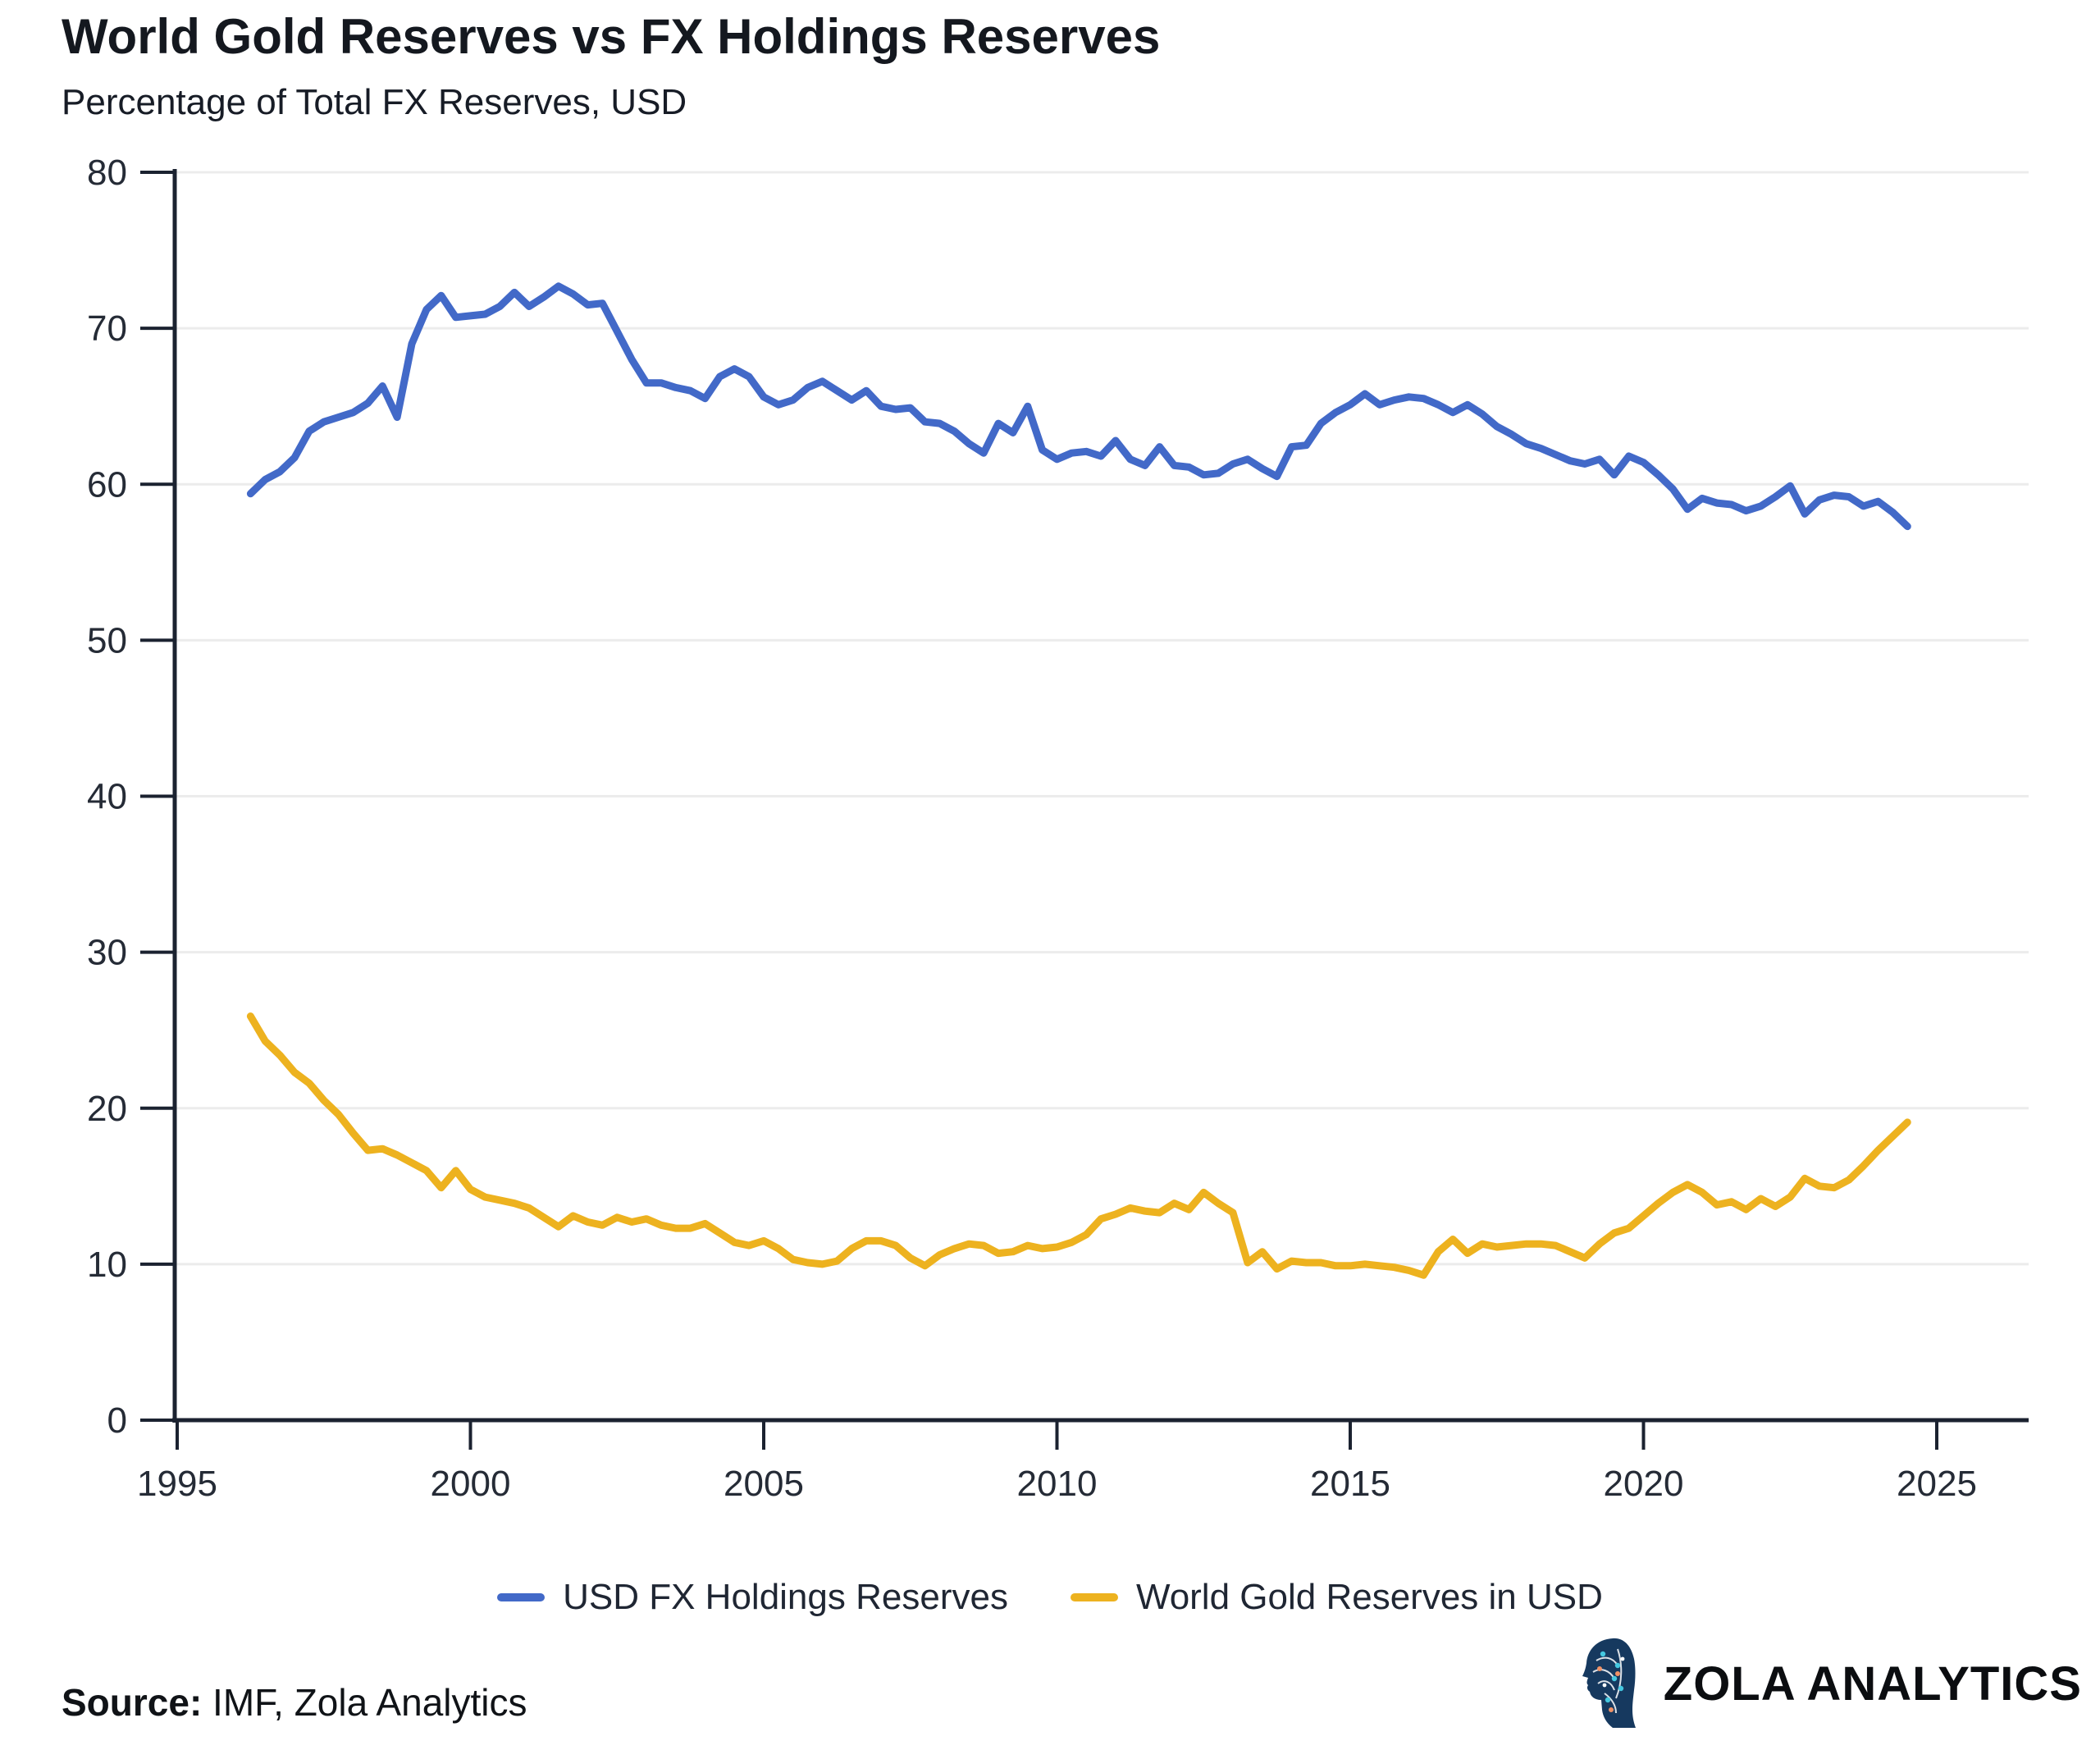 This screenshot has width=2100, height=1759. What do you see at coordinates (1078, 1145) in the screenshot?
I see `gold-series-line` at bounding box center [1078, 1145].